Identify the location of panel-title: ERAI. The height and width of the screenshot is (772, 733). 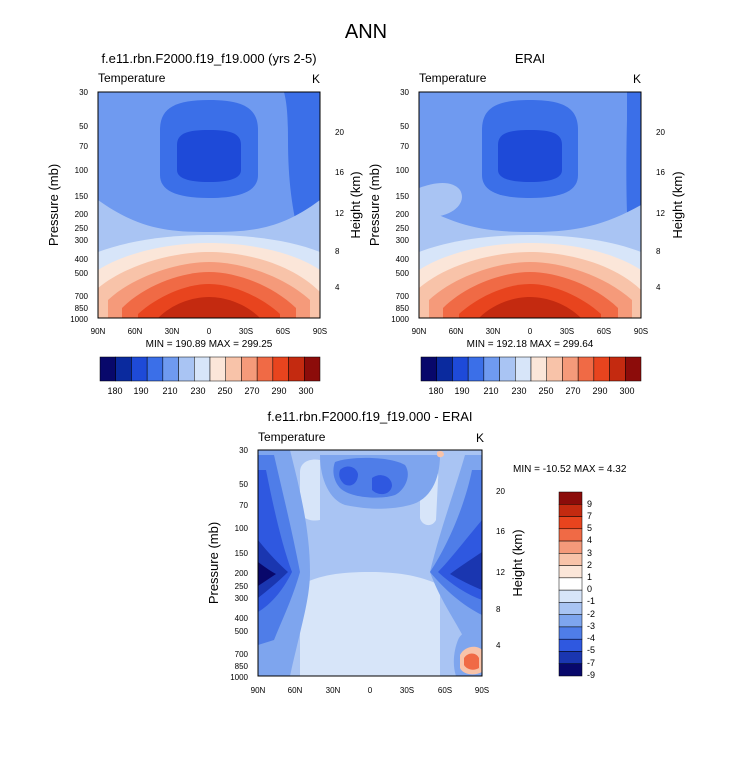
(530, 58).